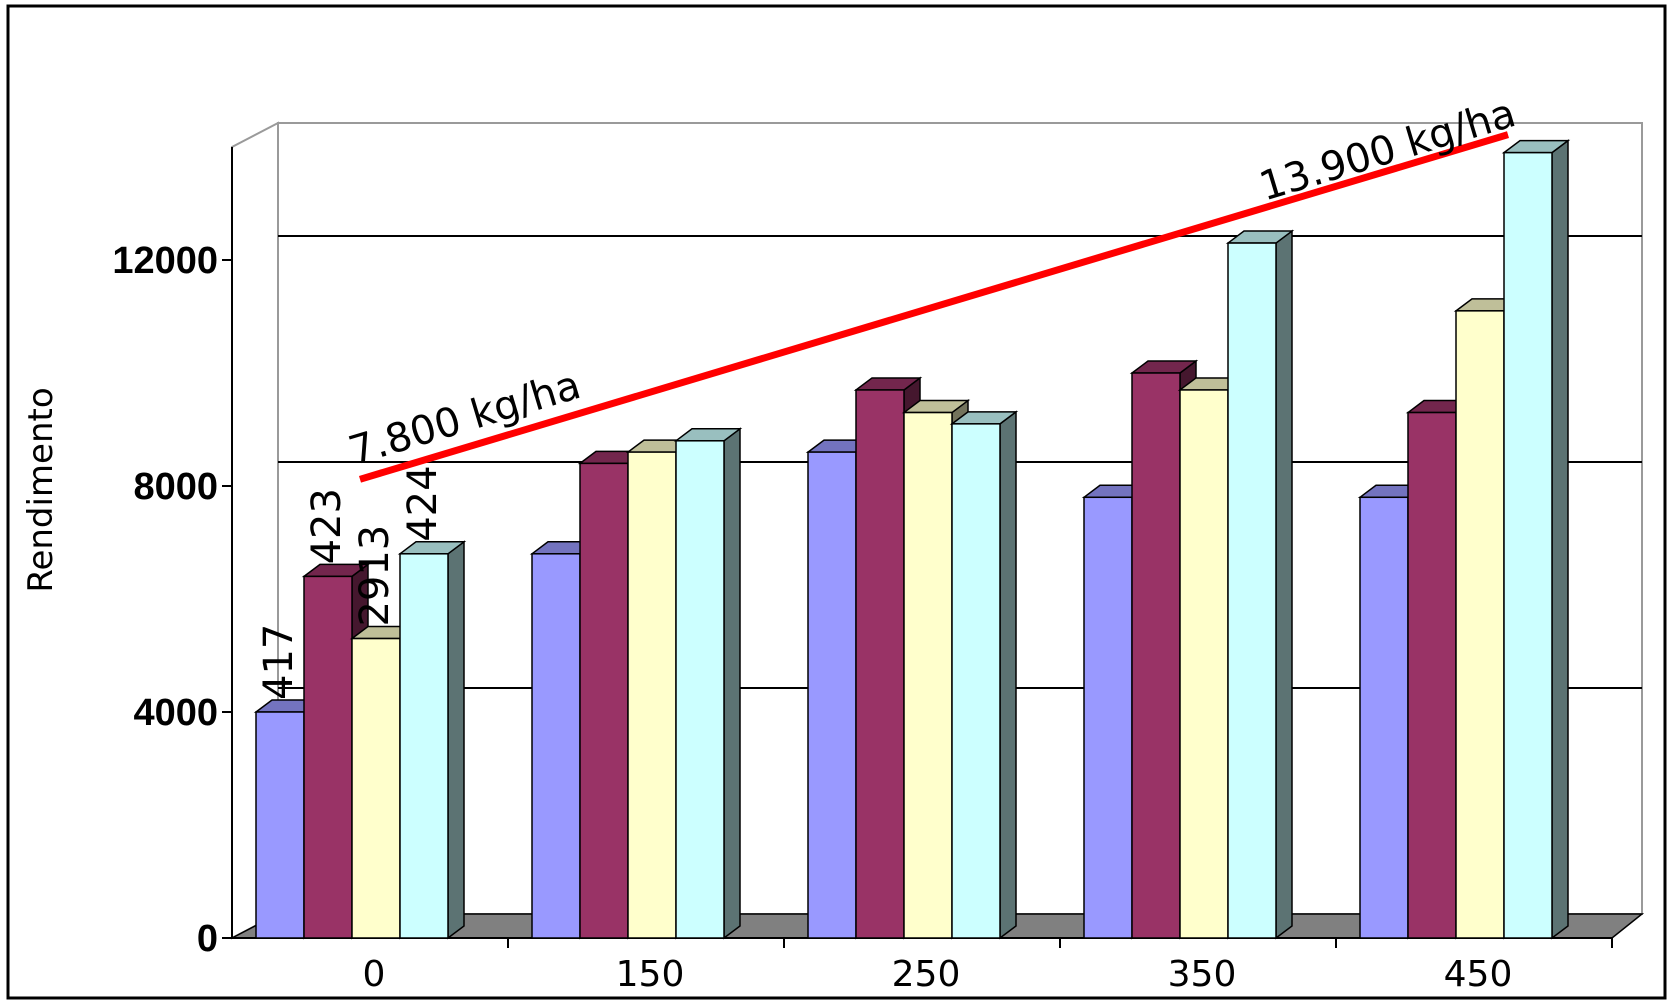  Describe the element at coordinates (375, 576) in the screenshot. I see `data-label: 2913` at that location.